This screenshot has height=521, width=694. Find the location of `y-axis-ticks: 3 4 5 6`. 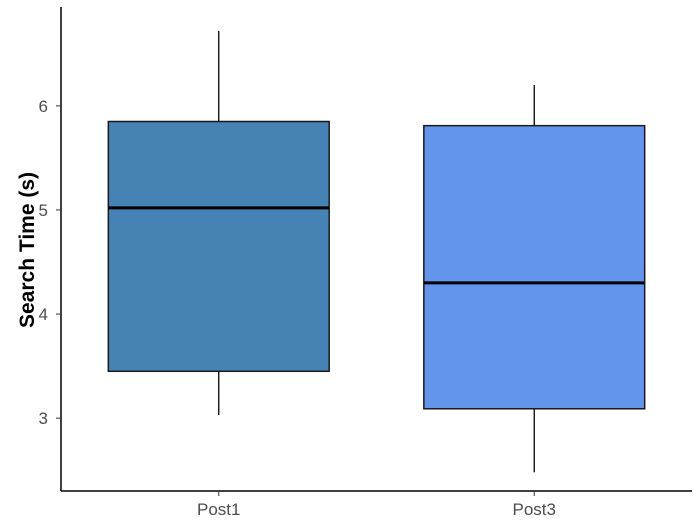

y-axis-ticks: 3 4 5 6 is located at coordinates (50, 262).